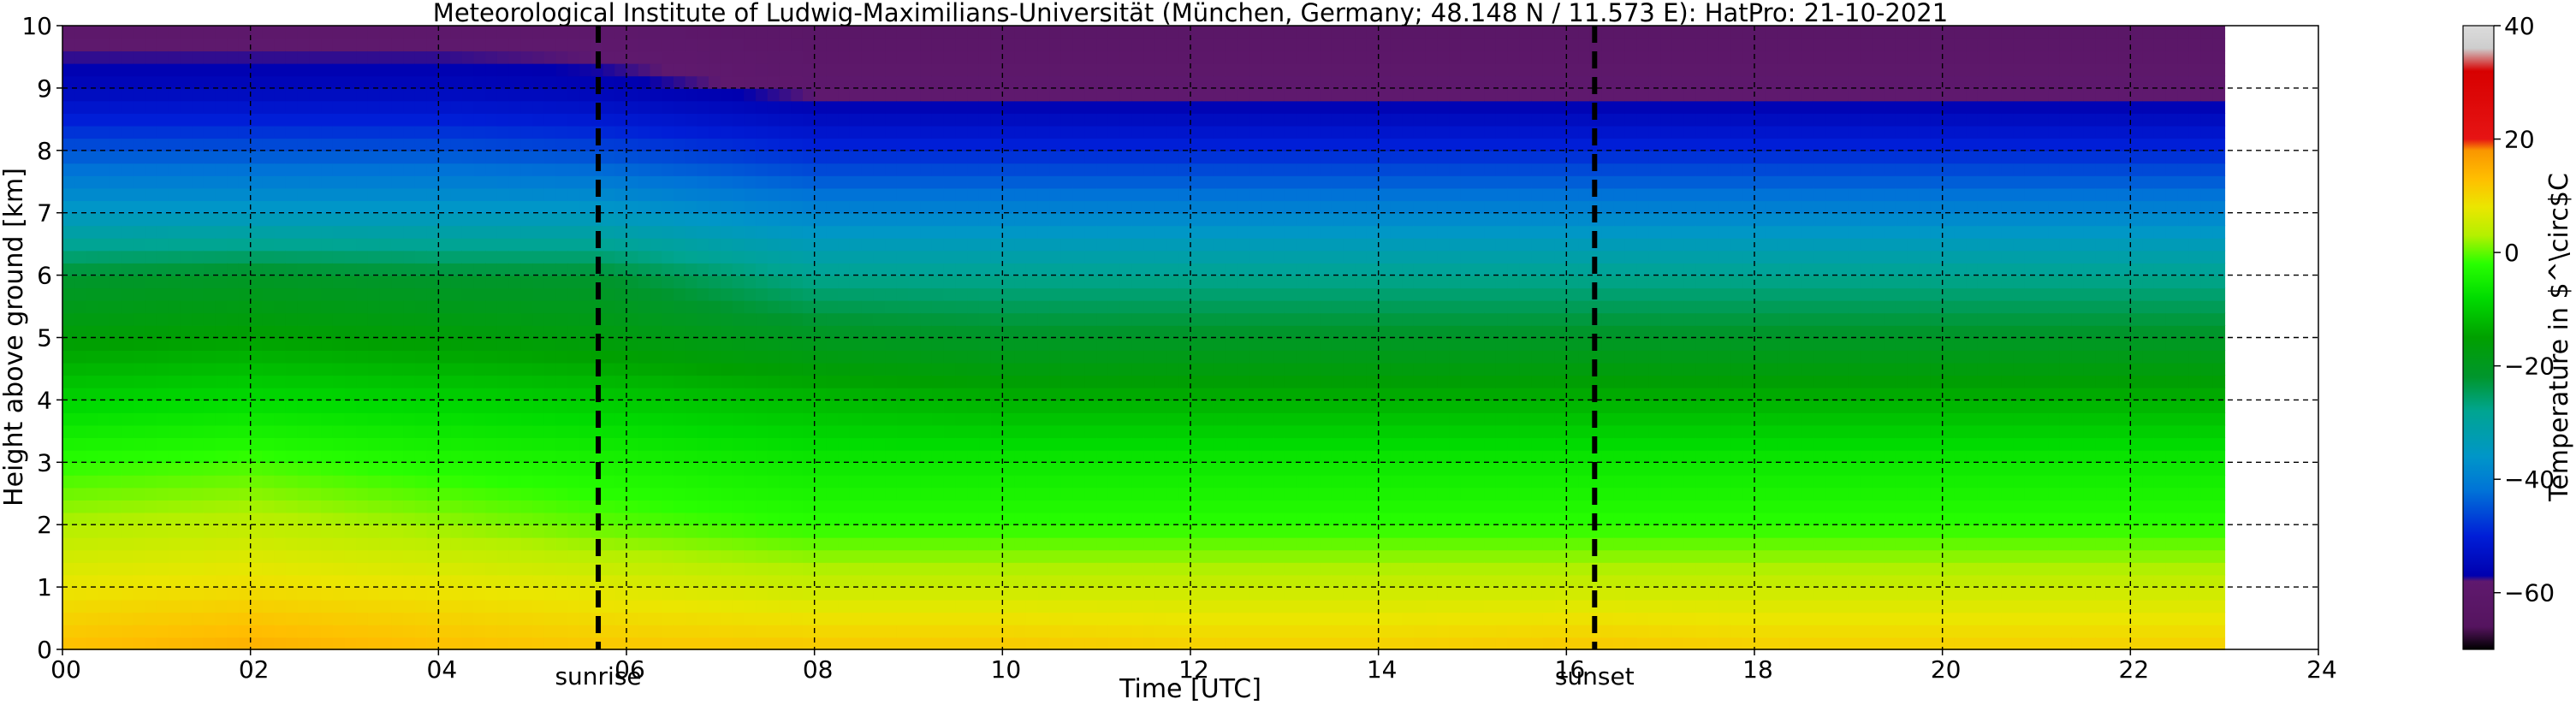  Describe the element at coordinates (44, 88) in the screenshot. I see `y-tick-label: 9` at that location.